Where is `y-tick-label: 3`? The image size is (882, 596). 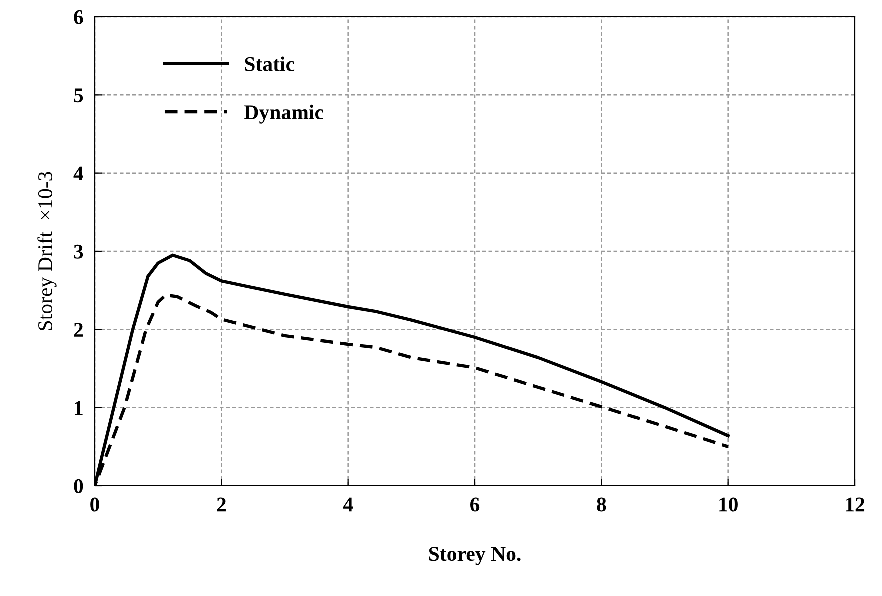
y-tick-label: 3 is located at coordinates (79, 251).